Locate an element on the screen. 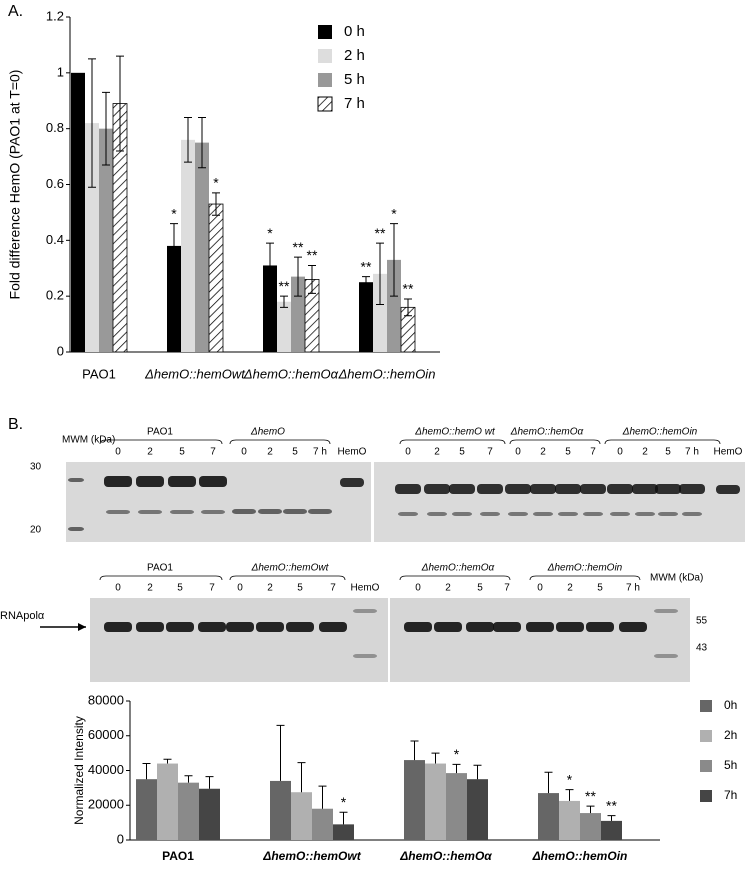  legend-label: 5h is located at coordinates (730, 765).